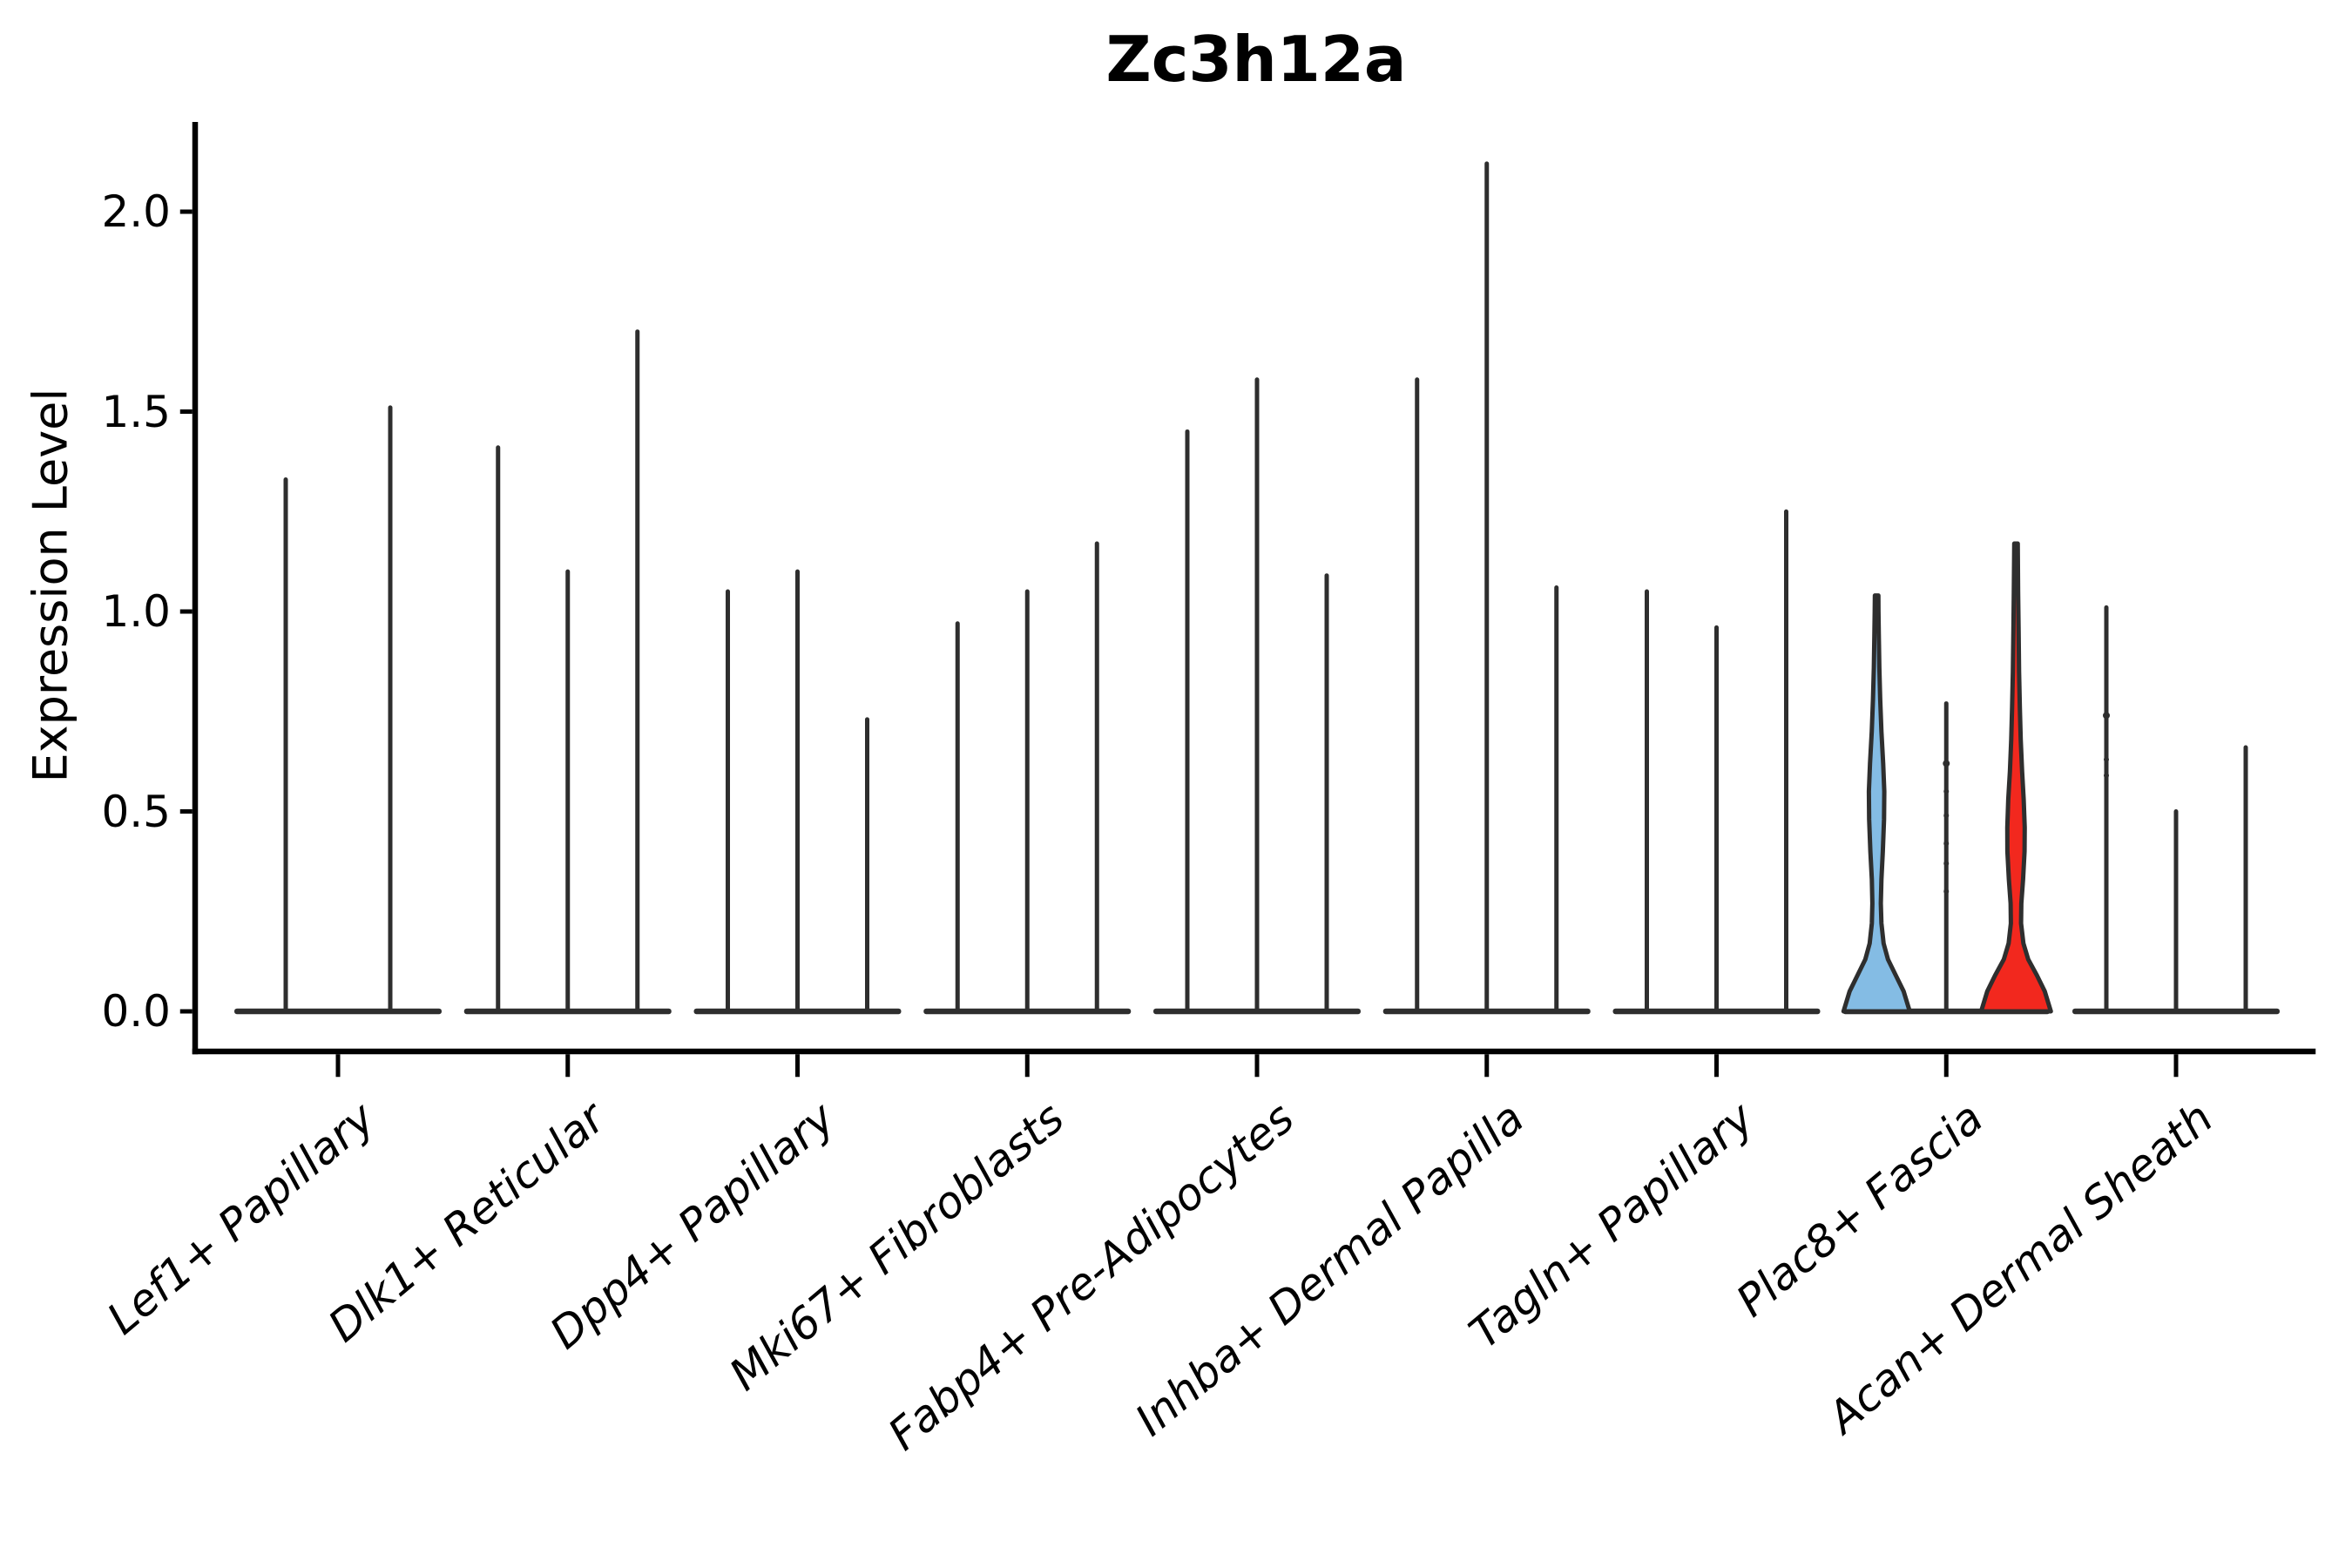  Describe the element at coordinates (136, 1012) in the screenshot. I see `y-tick-label: 0.0` at that location.